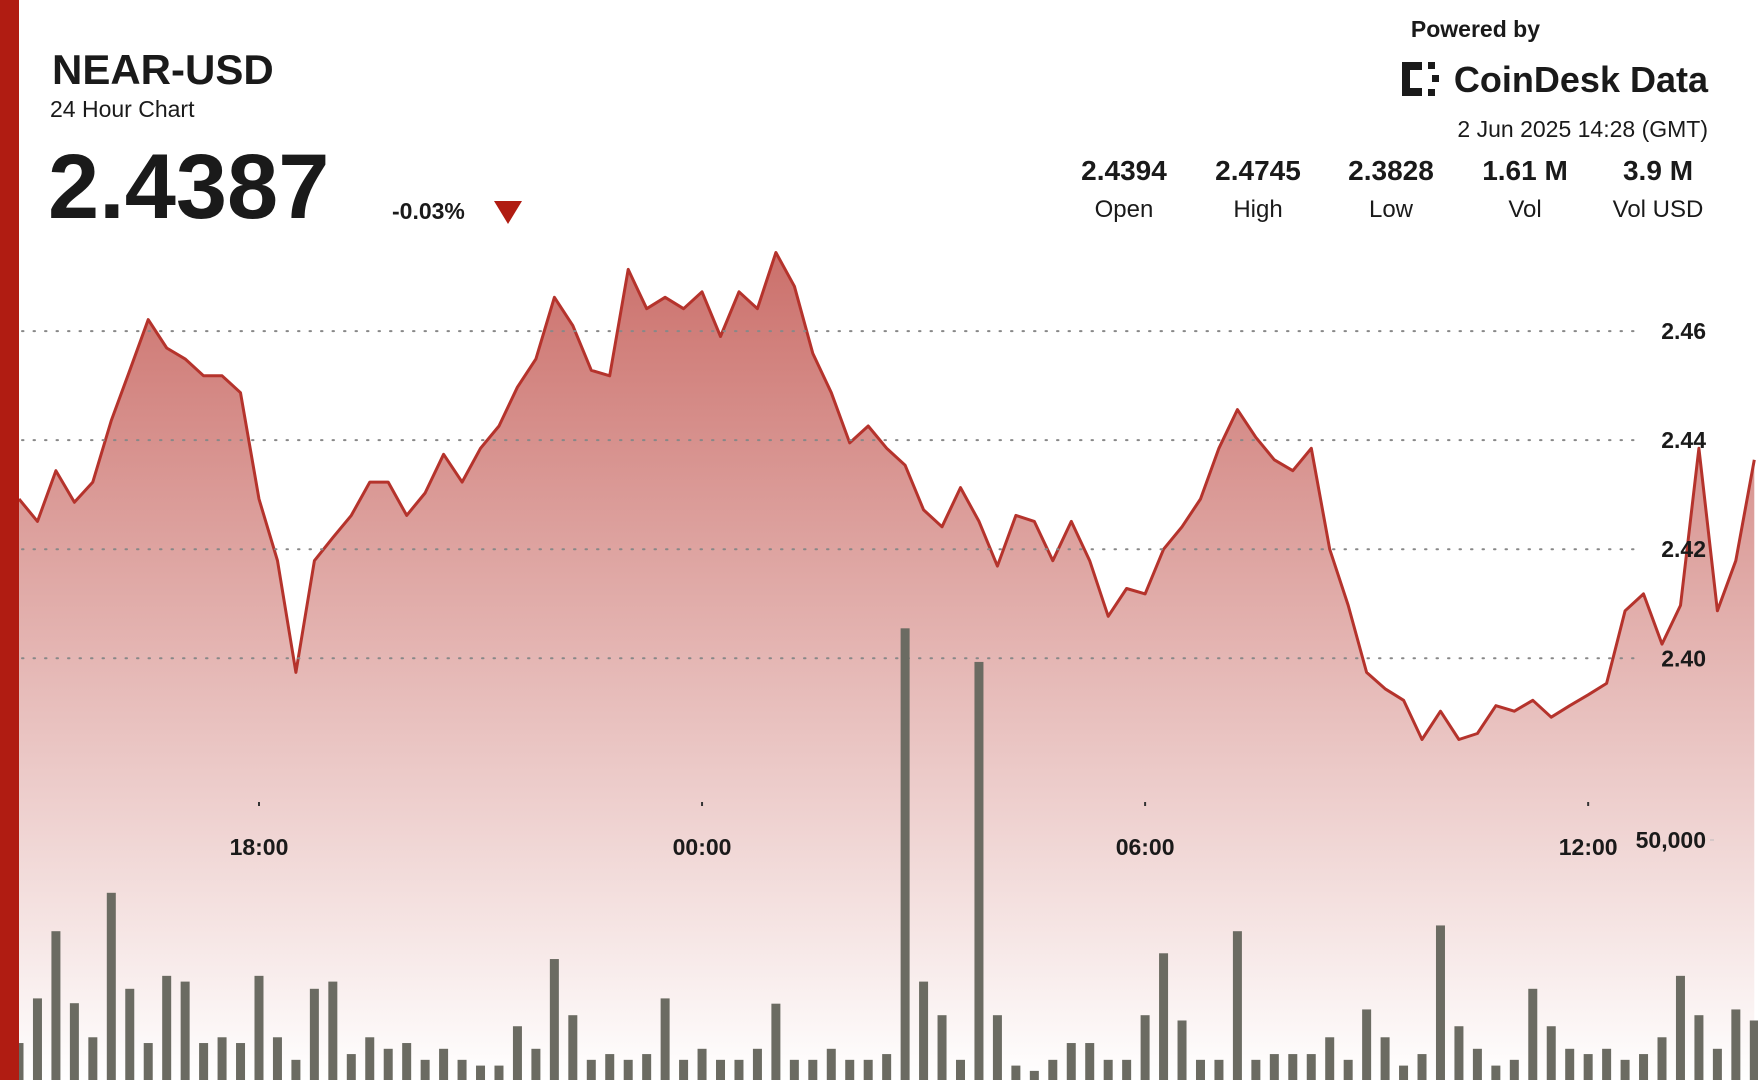  Describe the element at coordinates (9, 540) in the screenshot. I see `accent-bar` at that location.